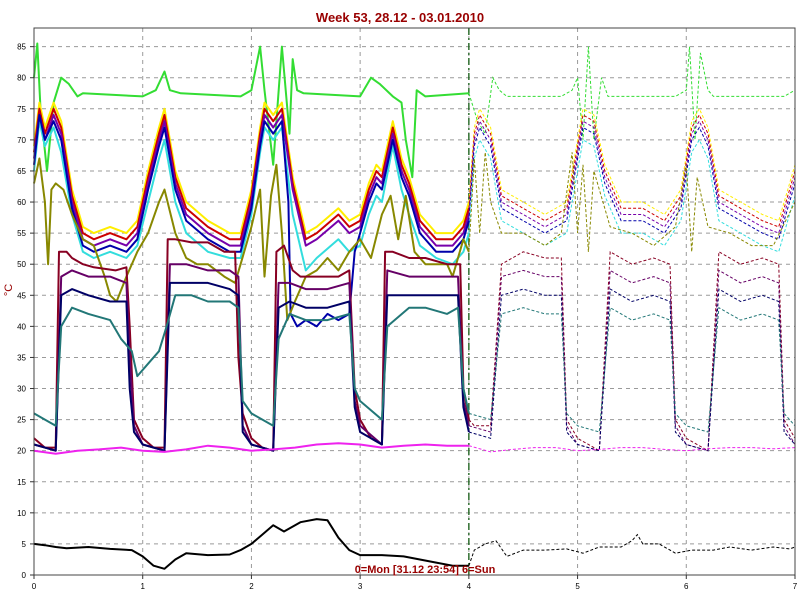 This screenshot has width=800, height=605. I want to click on y-tick-label: 5, so click(24, 544).